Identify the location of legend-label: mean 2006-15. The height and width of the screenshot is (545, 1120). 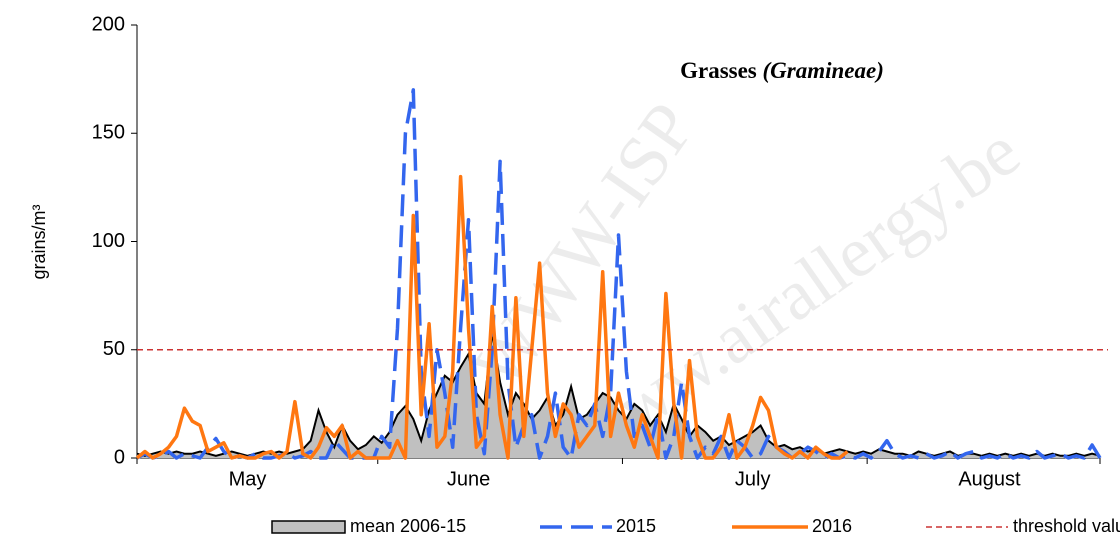
(408, 526).